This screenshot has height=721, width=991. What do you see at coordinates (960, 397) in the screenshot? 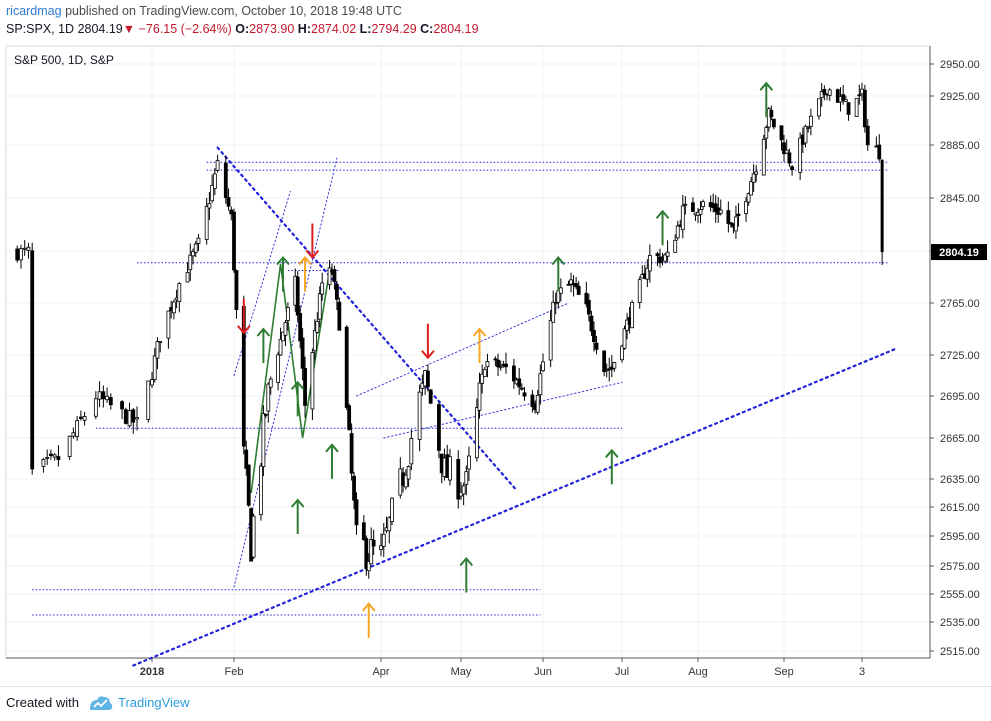
I see `price-tick-label: 2695.00` at bounding box center [960, 397].